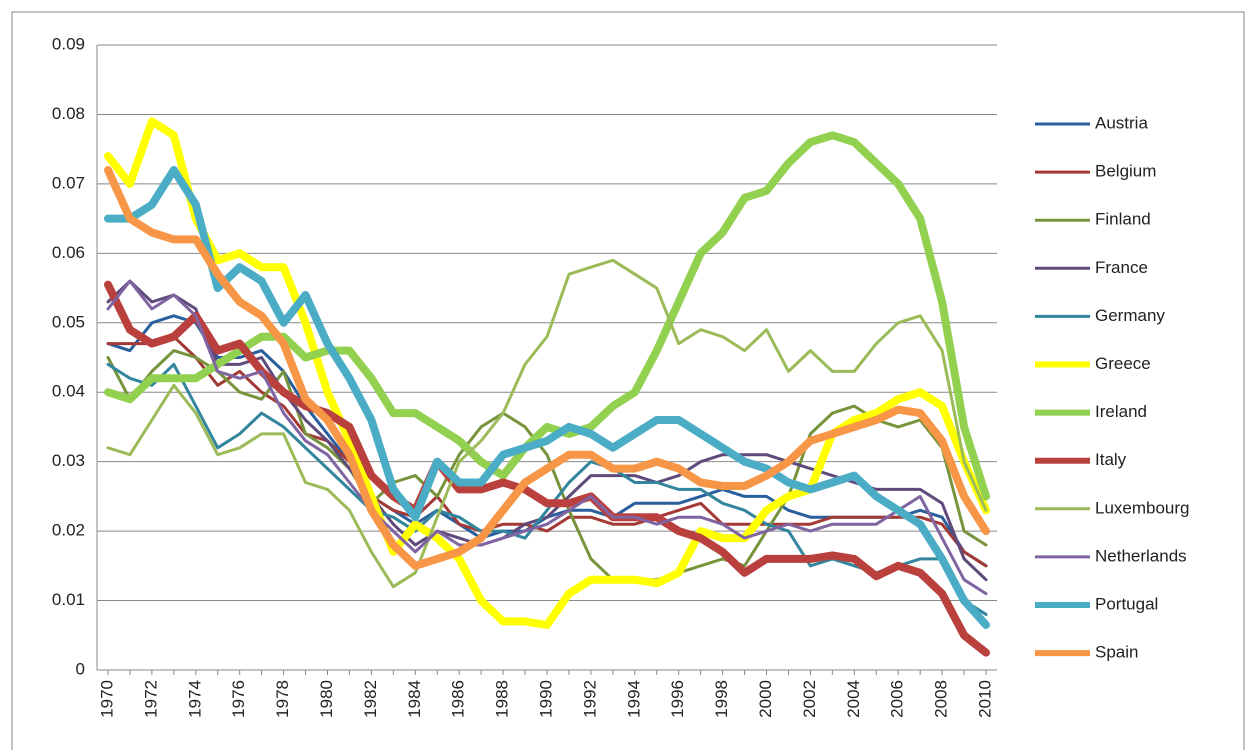 The height and width of the screenshot is (755, 1246). What do you see at coordinates (106, 699) in the screenshot?
I see `x-tick-label: 1970` at bounding box center [106, 699].